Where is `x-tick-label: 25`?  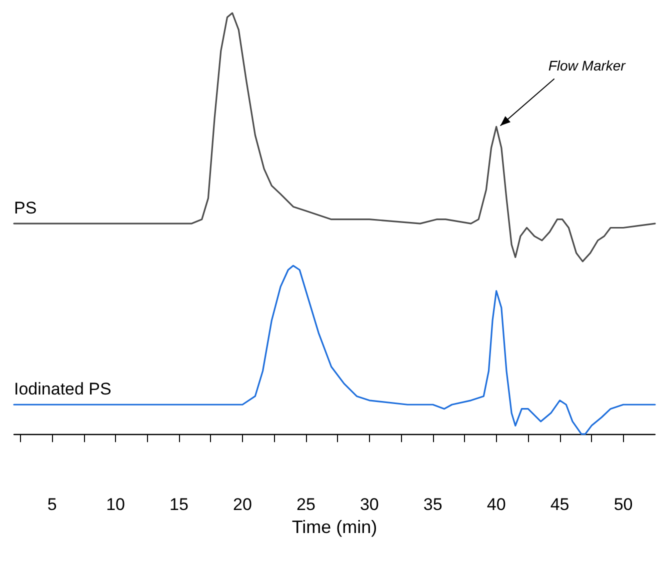 x-tick-label: 25 is located at coordinates (306, 504).